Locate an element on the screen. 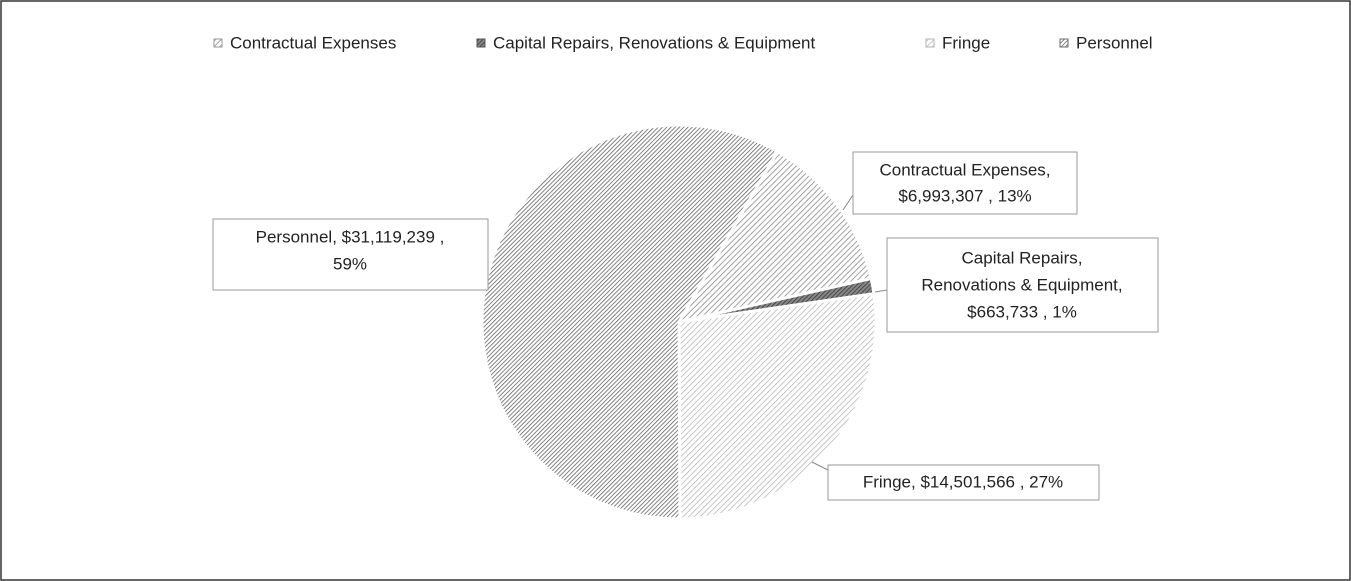  data-label: Contractual Expenses, is located at coordinates (964, 169).